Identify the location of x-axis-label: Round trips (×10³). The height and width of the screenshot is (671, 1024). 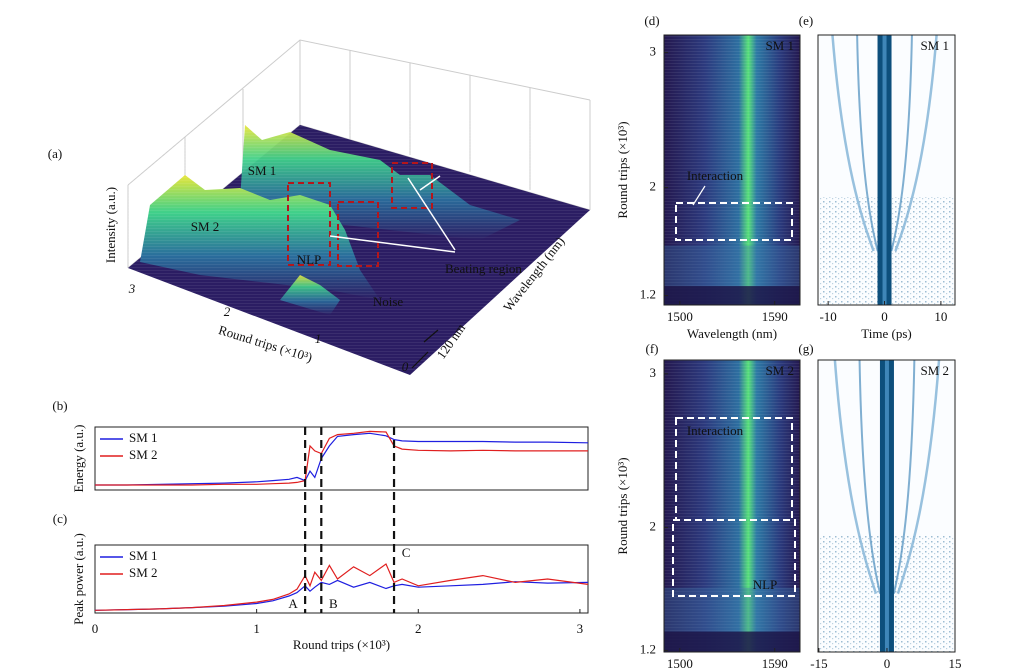
(341, 644).